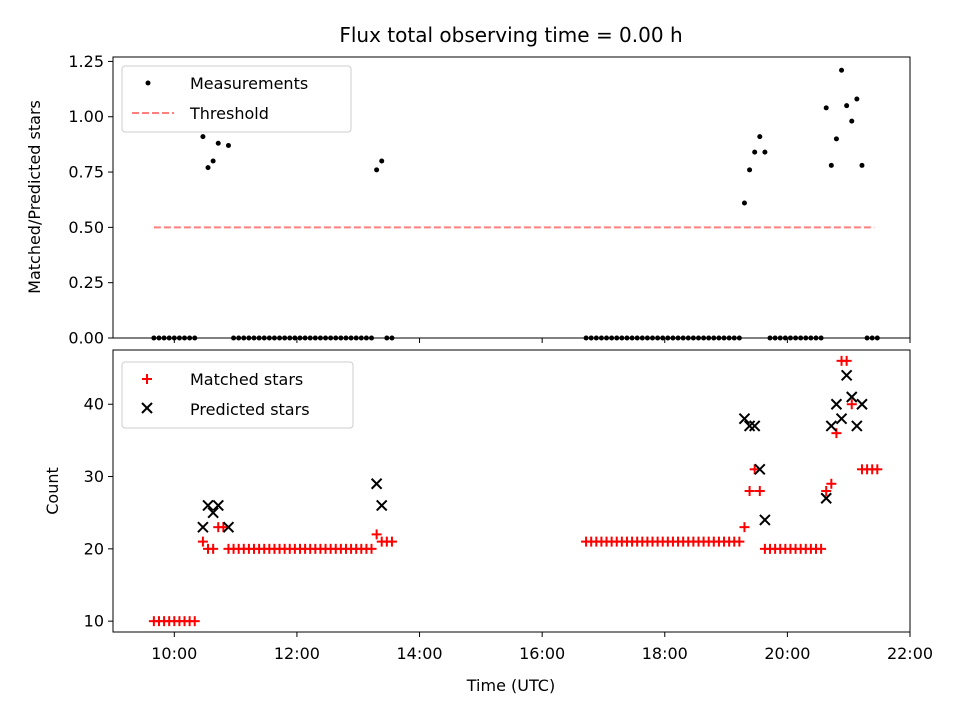 This screenshot has height=724, width=960. Describe the element at coordinates (297, 653) in the screenshot. I see `x-tick-label: 12:00` at that location.